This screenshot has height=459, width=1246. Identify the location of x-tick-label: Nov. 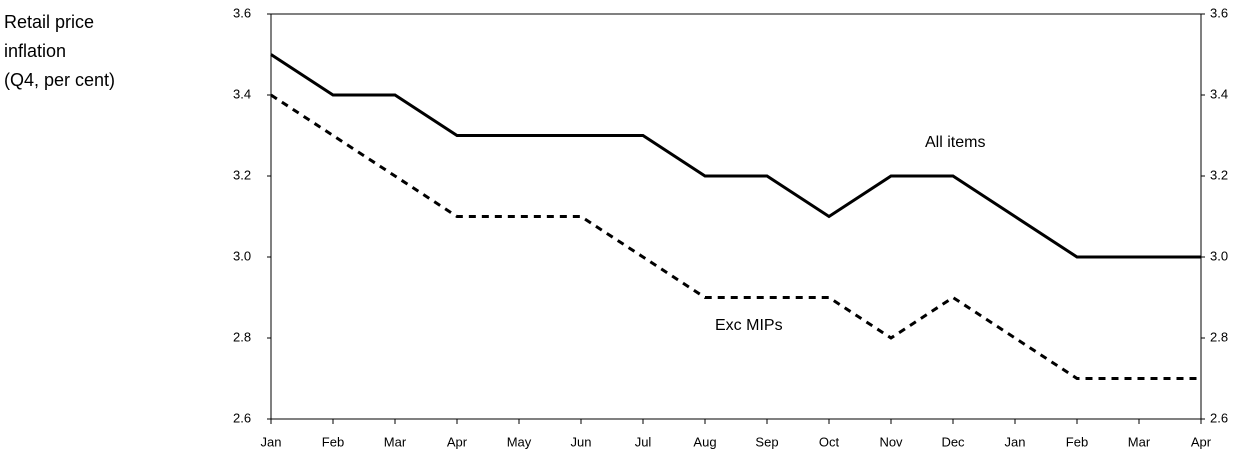
(891, 441).